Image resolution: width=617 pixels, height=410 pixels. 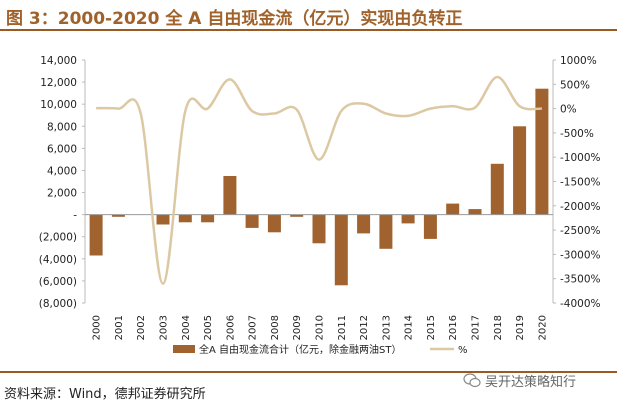 What do you see at coordinates (472, 380) in the screenshot?
I see `wechat-icon` at bounding box center [472, 380].